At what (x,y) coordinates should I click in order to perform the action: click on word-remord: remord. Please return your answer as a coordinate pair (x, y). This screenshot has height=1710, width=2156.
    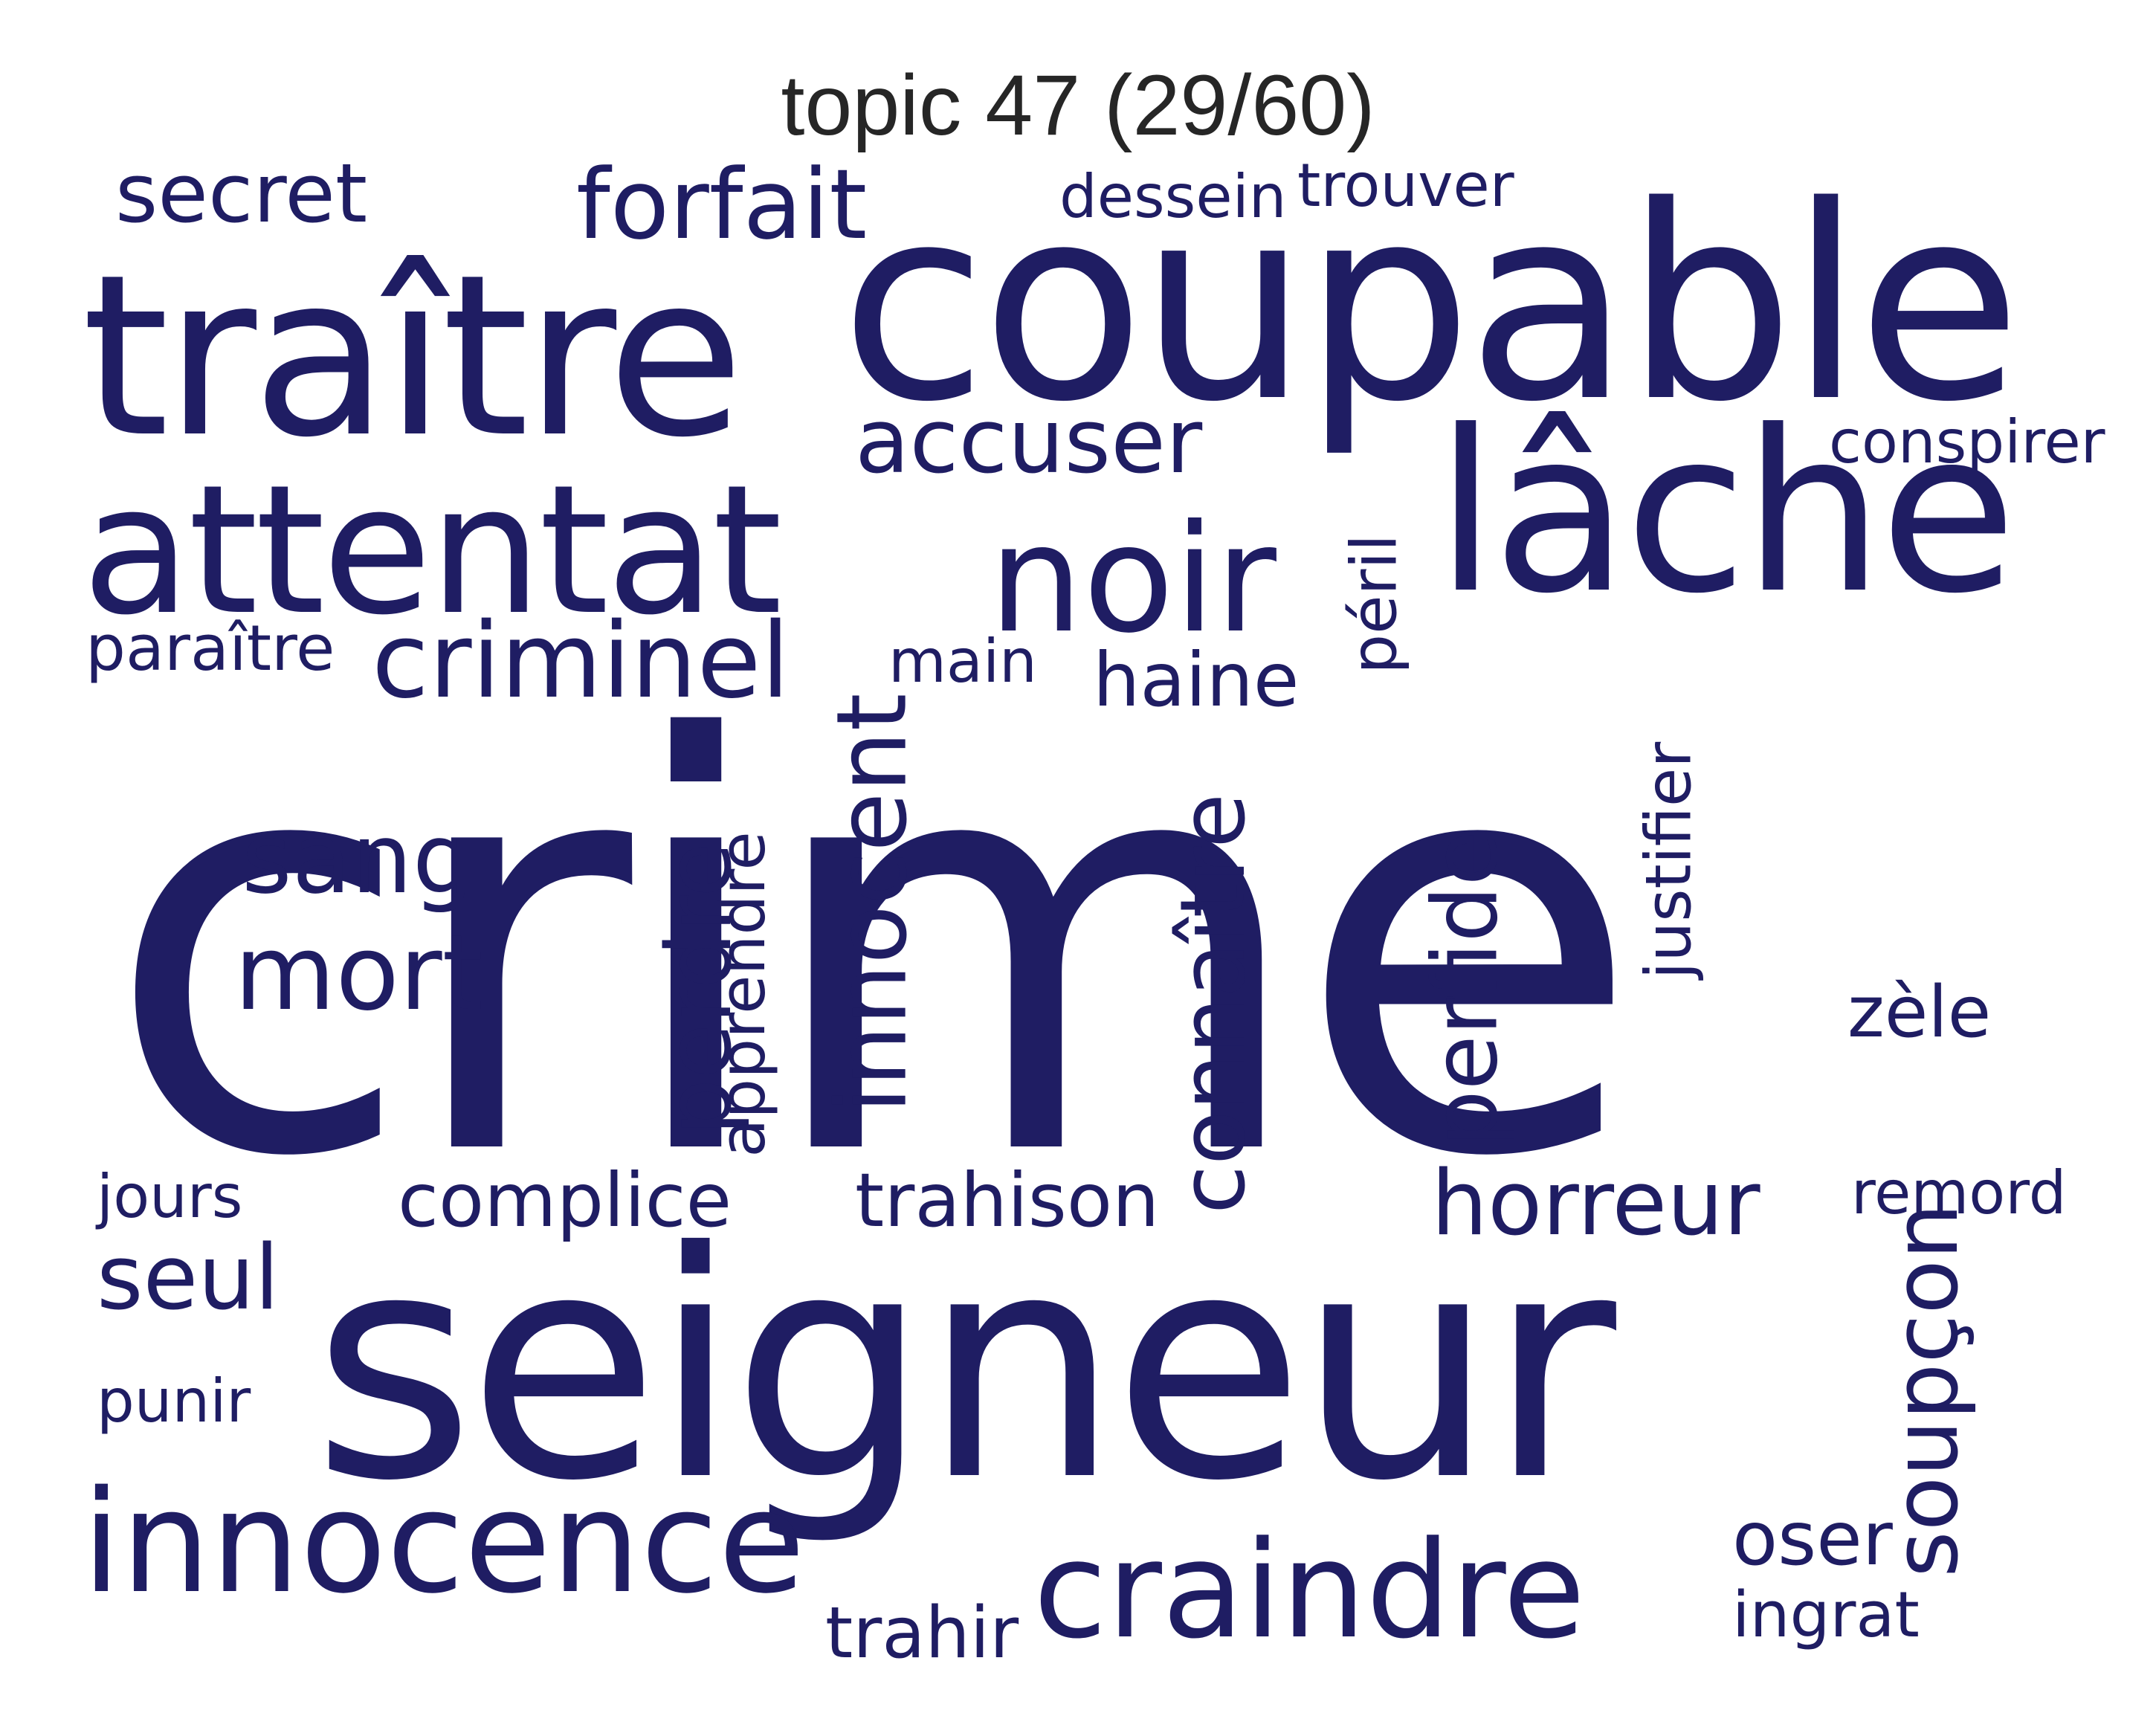
    Looking at the image, I should click on (1959, 1193).